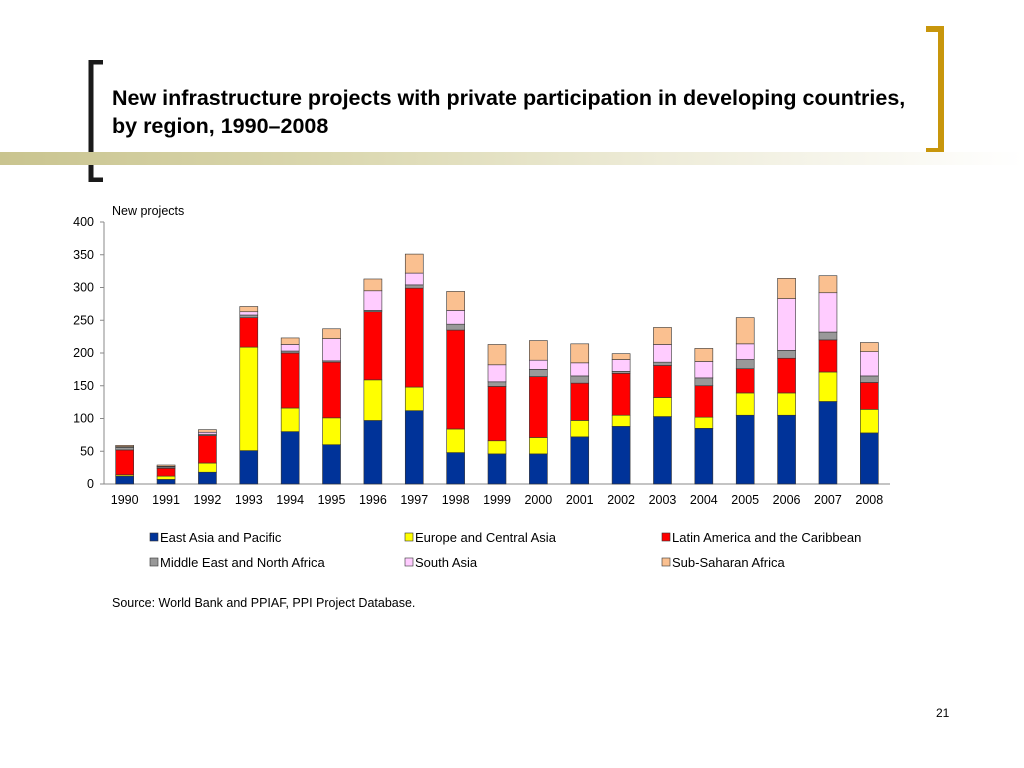 The image size is (1024, 768). What do you see at coordinates (125, 500) in the screenshot?
I see `x-tick-label: 1990` at bounding box center [125, 500].